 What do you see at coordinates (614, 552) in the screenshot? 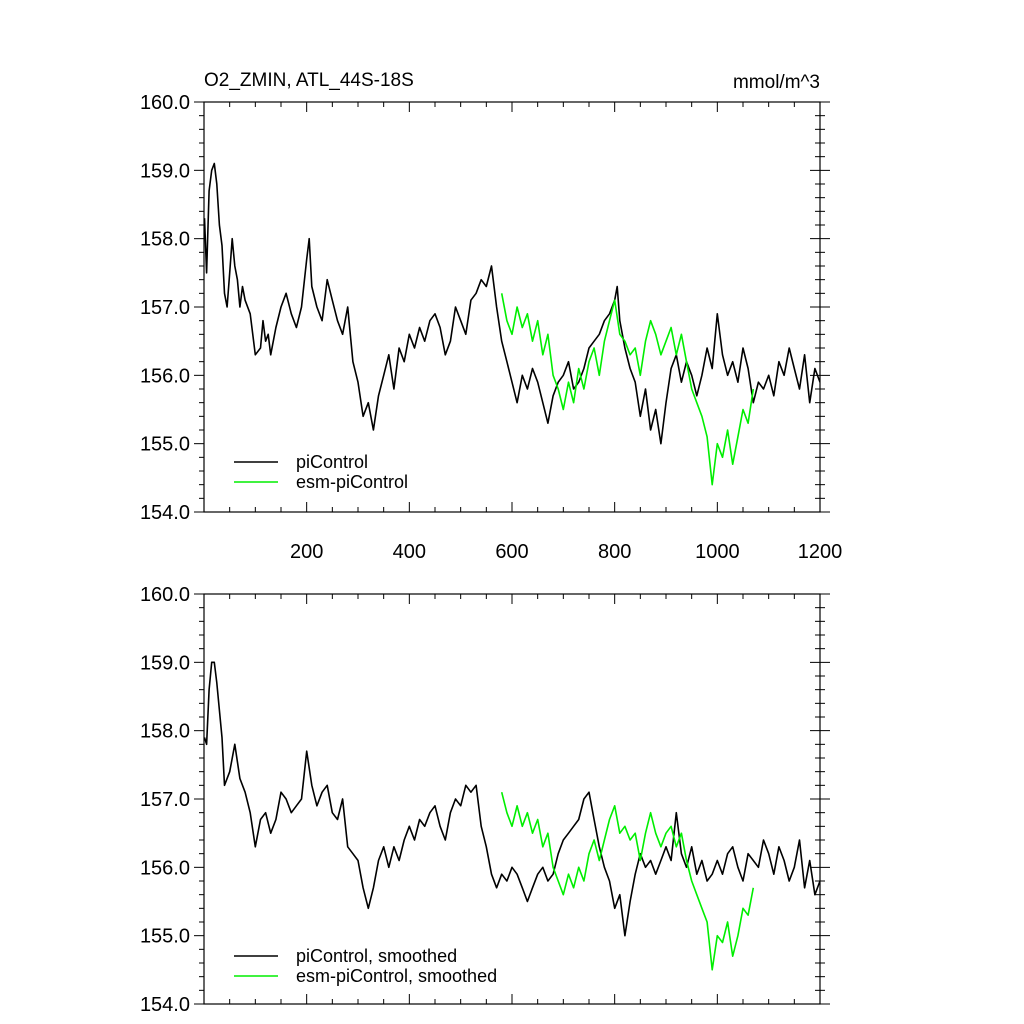
I see `x-tick-label: 800` at bounding box center [614, 552].